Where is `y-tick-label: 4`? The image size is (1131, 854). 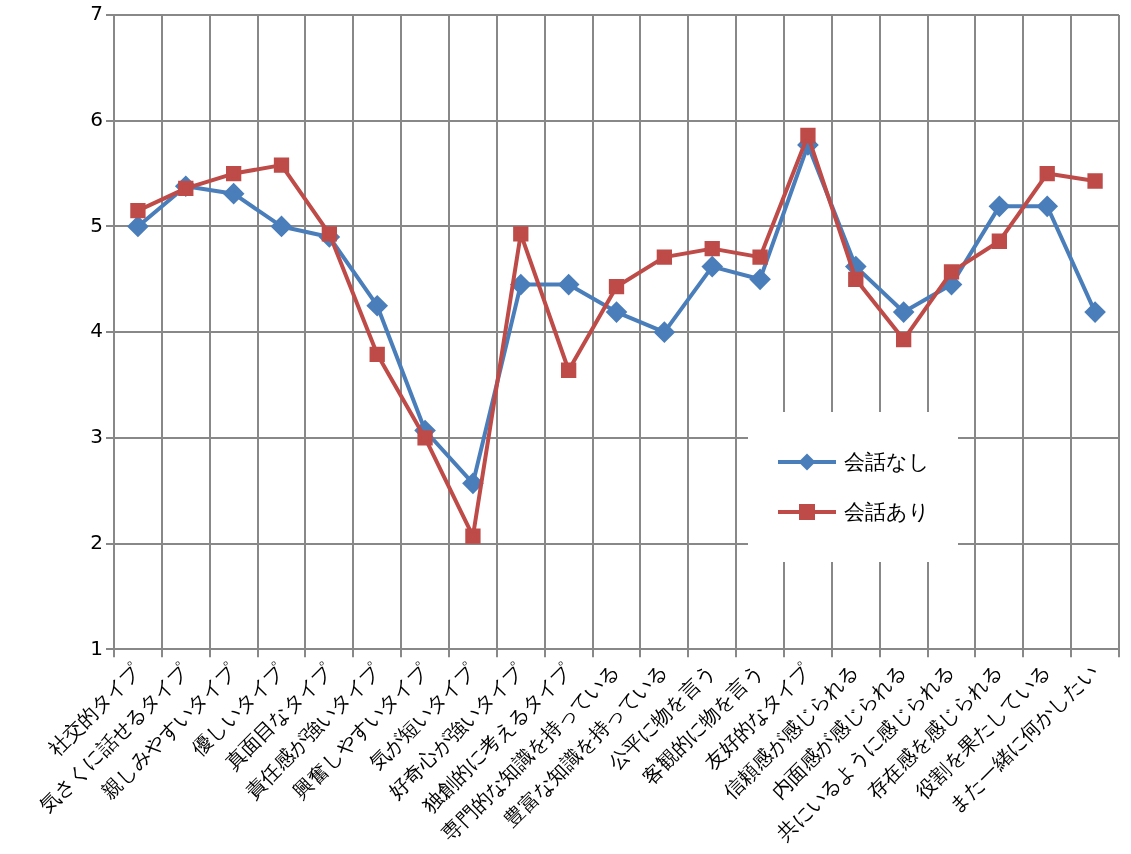
y-tick-label: 4 is located at coordinates (96, 330).